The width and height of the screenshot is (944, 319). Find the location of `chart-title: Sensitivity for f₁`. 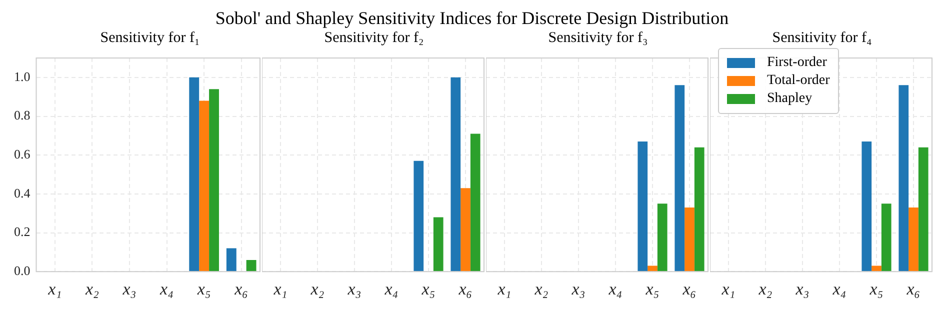

chart-title: Sensitivity for f₁ is located at coordinates (150, 39).